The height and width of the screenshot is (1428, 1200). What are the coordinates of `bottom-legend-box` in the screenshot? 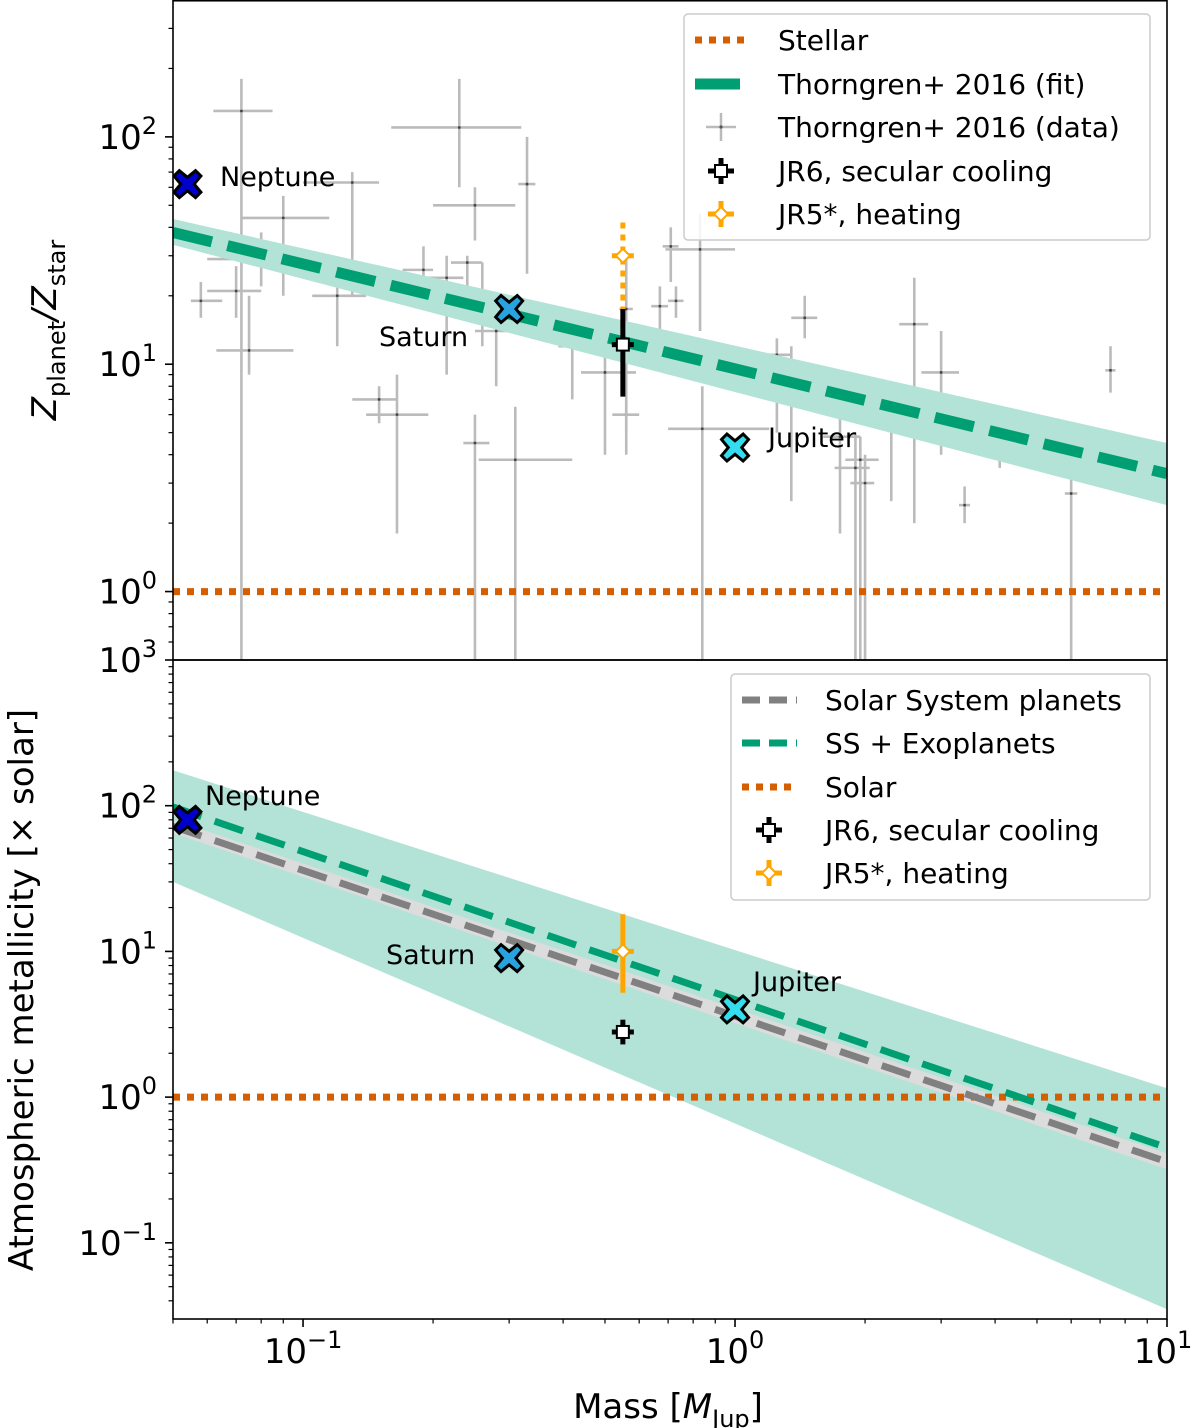 It's located at (940, 787).